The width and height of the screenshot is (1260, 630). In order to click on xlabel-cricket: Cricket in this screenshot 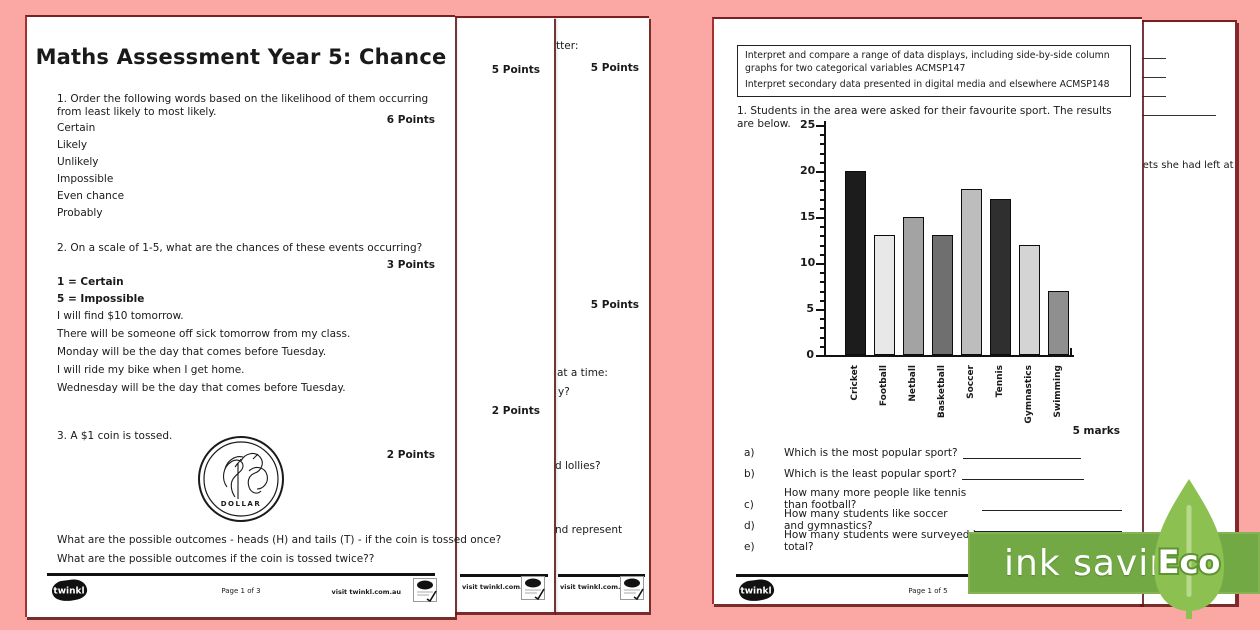, I will do `click(855, 383)`.